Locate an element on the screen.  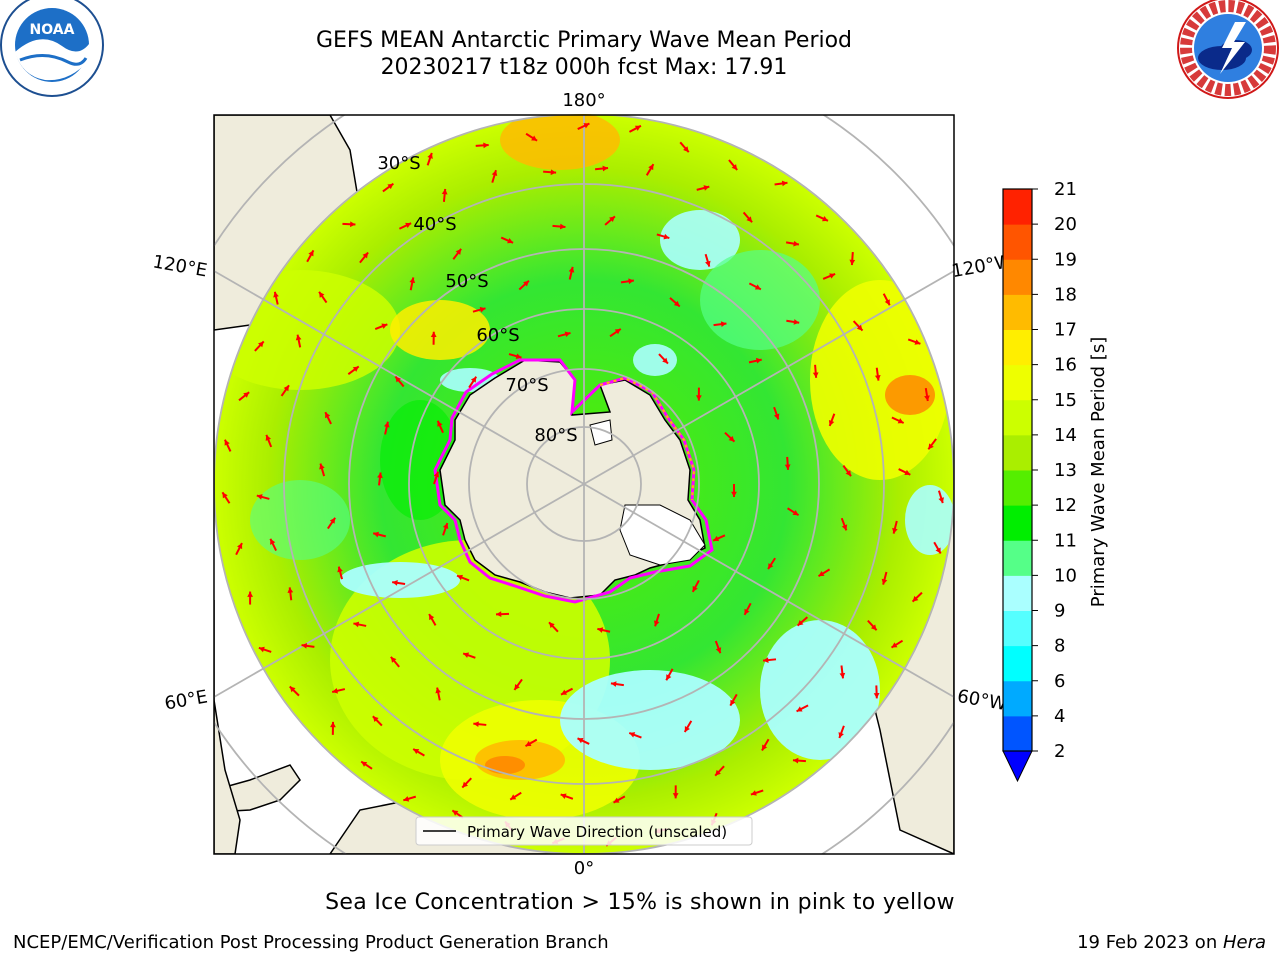
colorbar-tick-label: 9 is located at coordinates (1059, 611).